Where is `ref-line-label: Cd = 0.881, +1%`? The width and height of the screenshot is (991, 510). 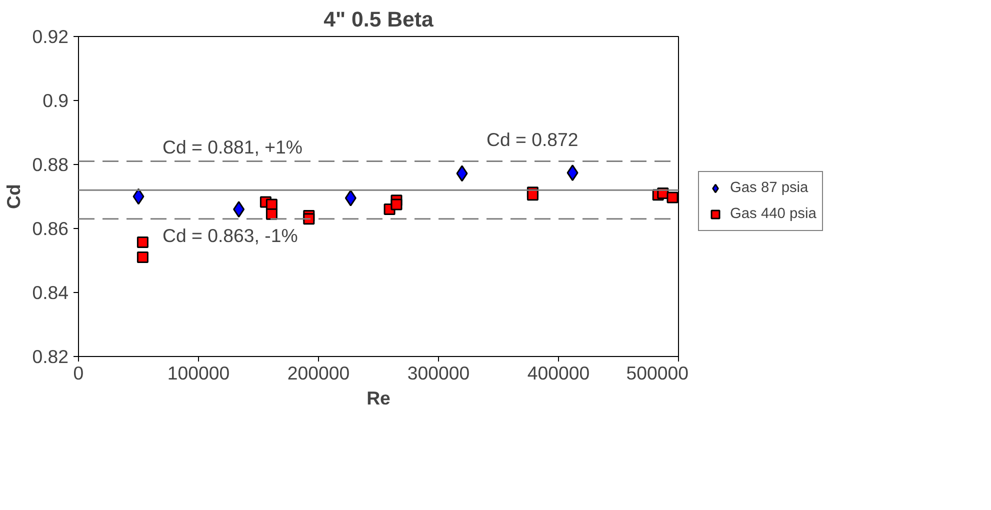 ref-line-label: Cd = 0.881, +1% is located at coordinates (232, 147).